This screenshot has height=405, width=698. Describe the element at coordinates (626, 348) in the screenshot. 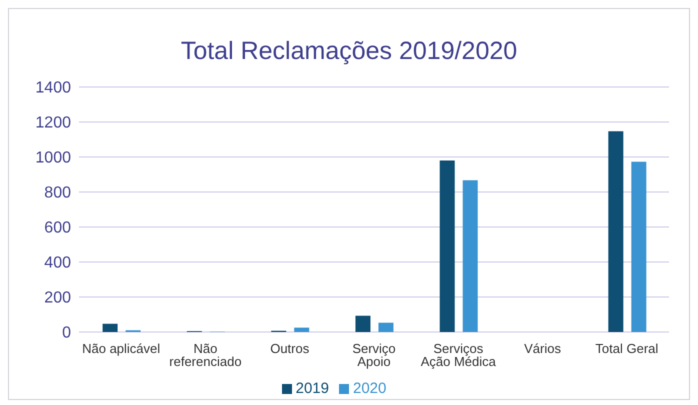

I see `x-tick-label: Total Geral` at that location.